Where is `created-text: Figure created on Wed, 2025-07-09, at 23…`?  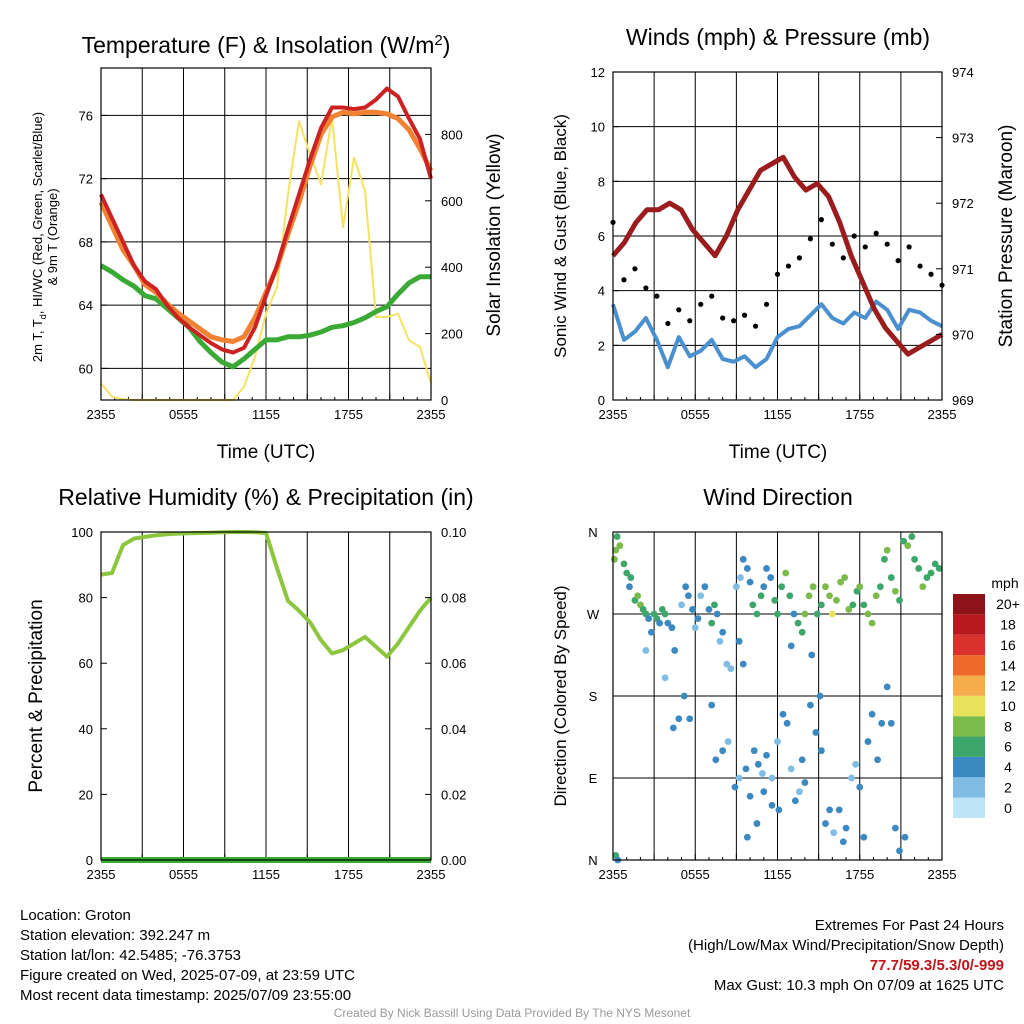 created-text: Figure created on Wed, 2025-07-09, at 23… is located at coordinates (187, 975).